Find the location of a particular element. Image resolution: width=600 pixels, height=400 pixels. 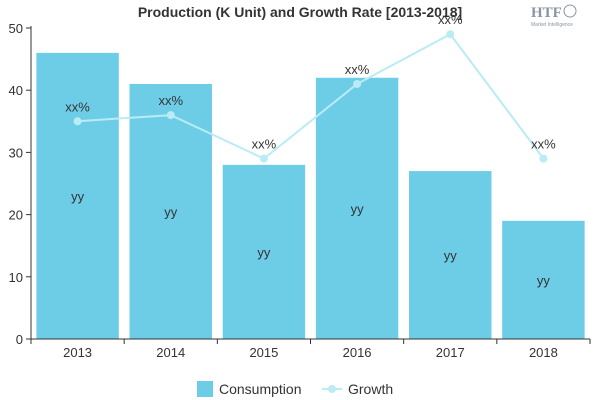

x-axis: 2013 2014 2015 2016 2017 2018 is located at coordinates (310, 349).